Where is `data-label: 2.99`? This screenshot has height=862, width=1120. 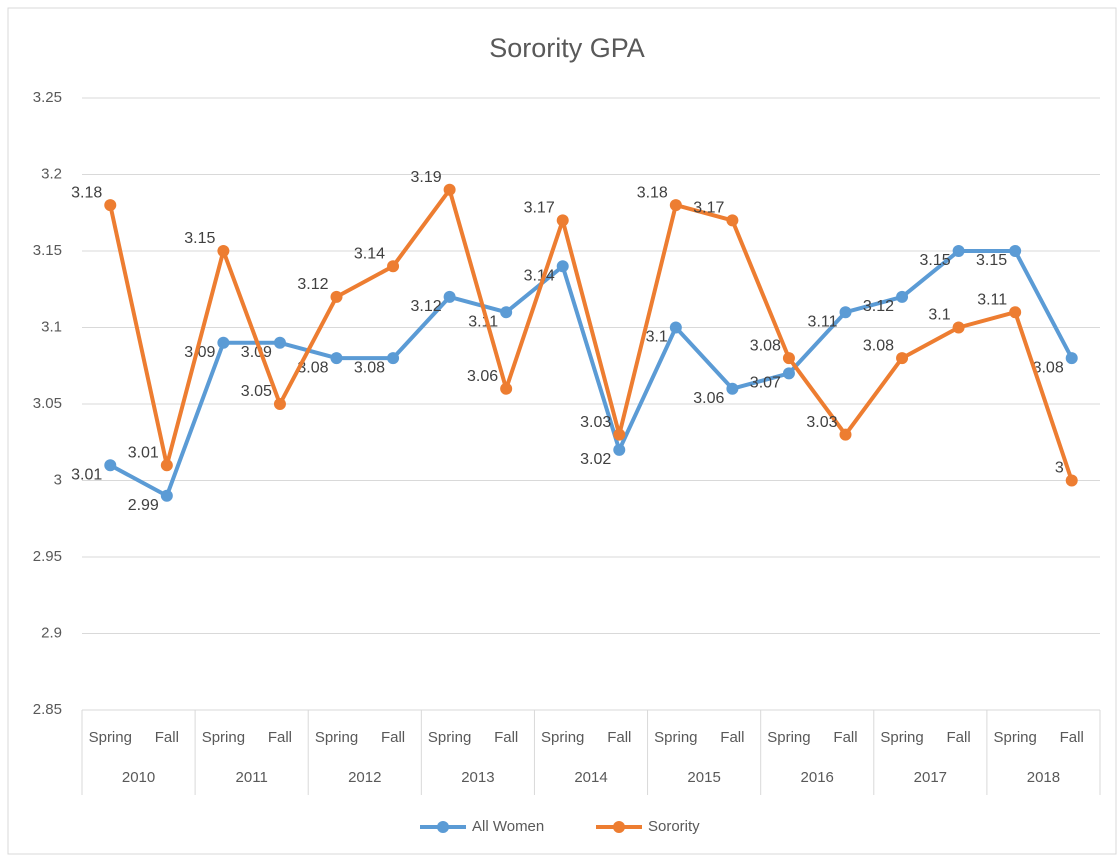 data-label: 2.99 is located at coordinates (143, 505).